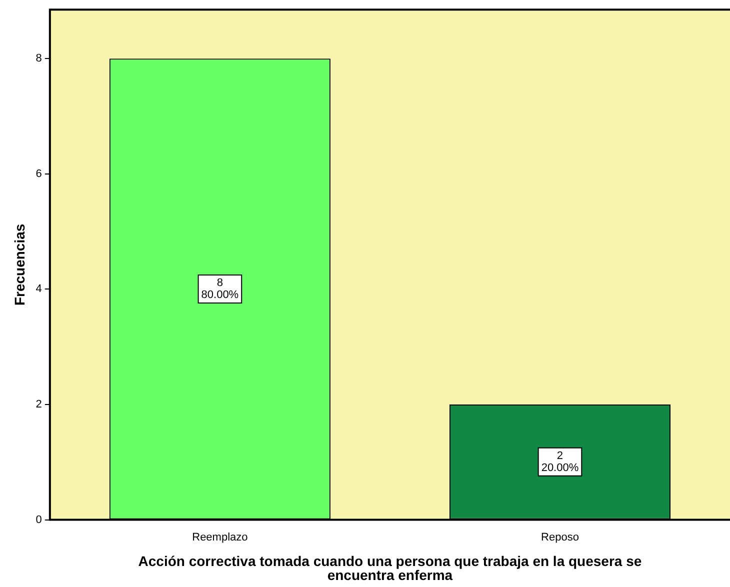 Image resolution: width=730 pixels, height=587 pixels. Describe the element at coordinates (19, 265) in the screenshot. I see `y-axis-title: Frecuencias` at that location.